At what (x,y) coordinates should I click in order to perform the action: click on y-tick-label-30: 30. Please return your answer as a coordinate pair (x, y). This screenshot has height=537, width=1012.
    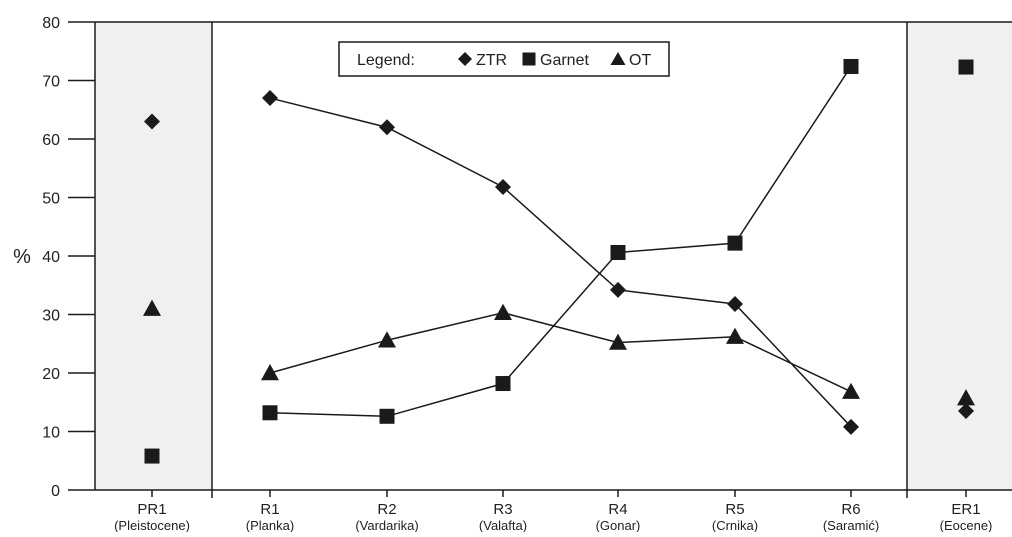
    Looking at the image, I should click on (51, 316).